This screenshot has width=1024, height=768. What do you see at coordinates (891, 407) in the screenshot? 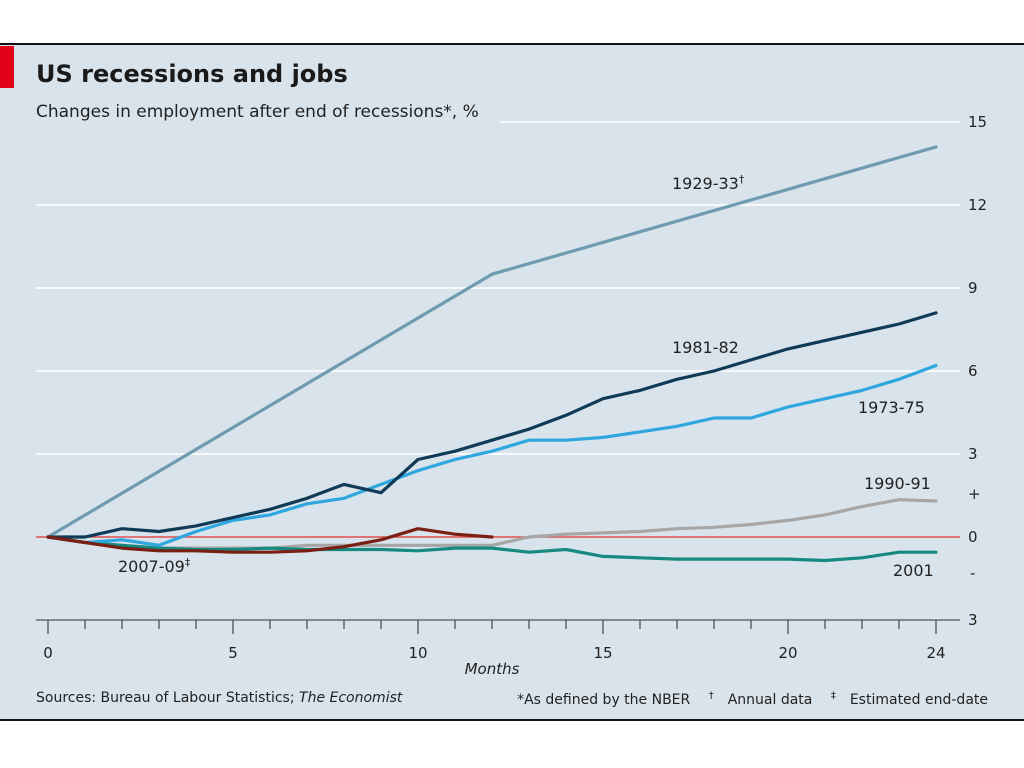
I see `series-label-1973-75: 1973-75` at bounding box center [891, 407].